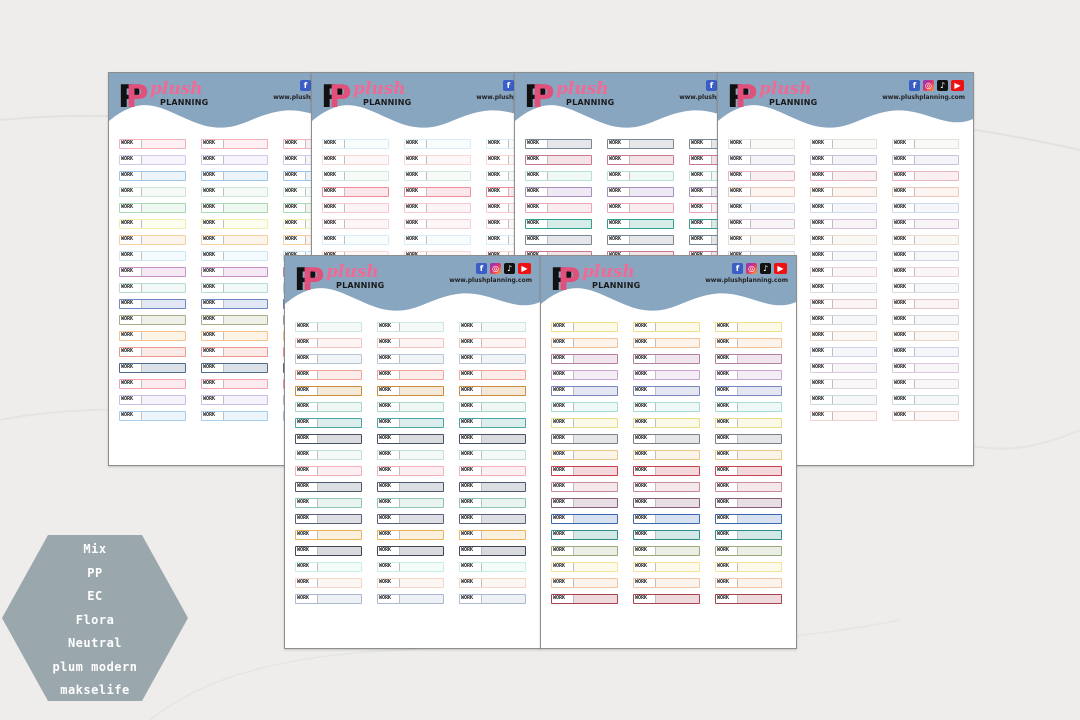 The height and width of the screenshot is (720, 1080). What do you see at coordinates (490, 280) in the screenshot?
I see `website-url: www.plushplanning.com` at bounding box center [490, 280].